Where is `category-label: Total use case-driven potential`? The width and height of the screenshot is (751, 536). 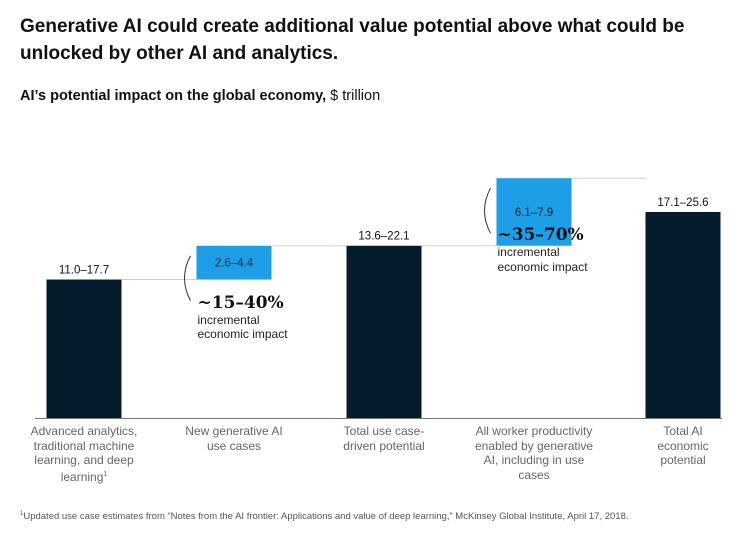 category-label: Total use case-driven potential is located at coordinates (384, 438).